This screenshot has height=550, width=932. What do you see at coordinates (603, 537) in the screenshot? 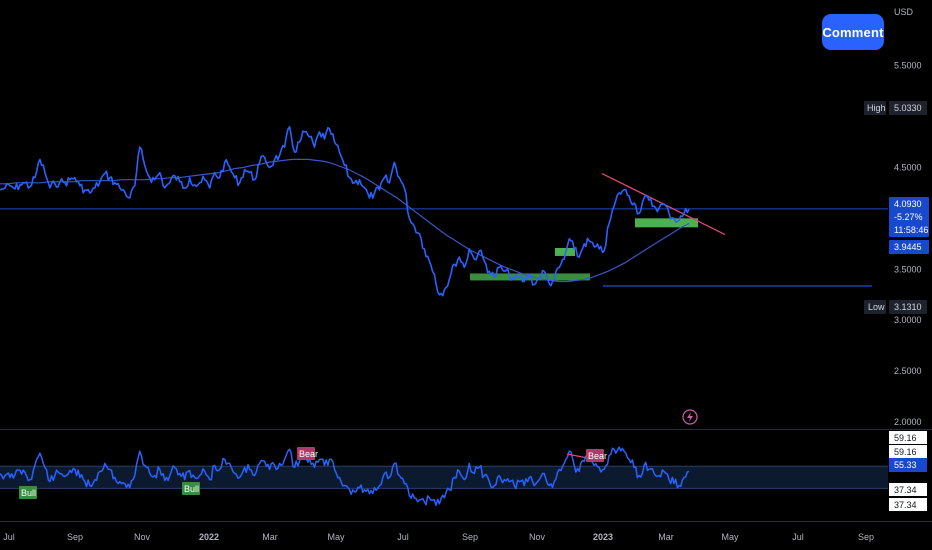
I see `time-tick-label: 2023` at bounding box center [603, 537].